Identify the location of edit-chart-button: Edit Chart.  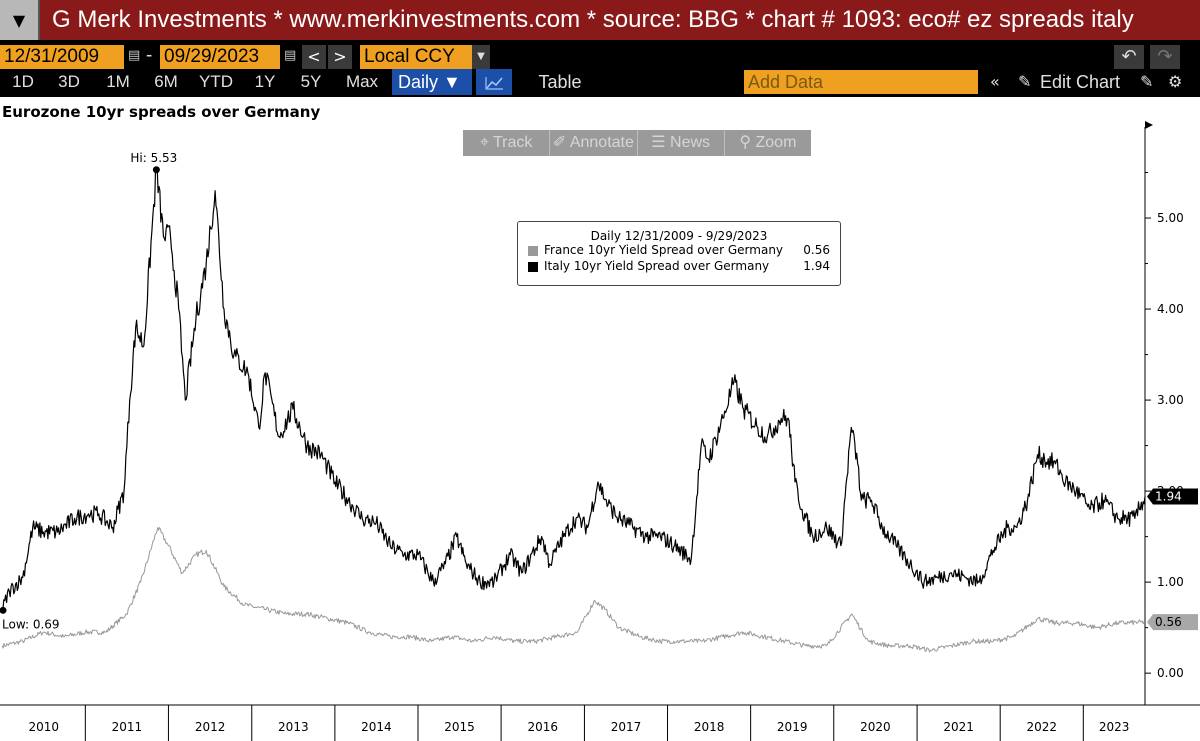
(1080, 82).